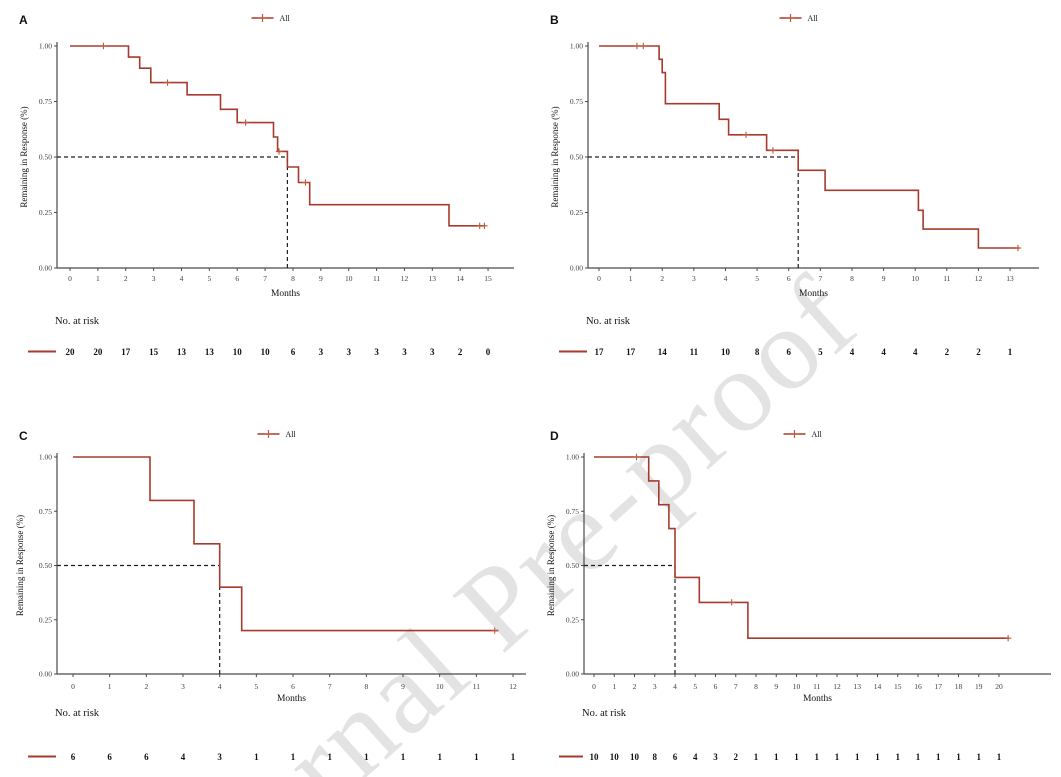 This screenshot has width=1061, height=777. I want to click on x-tick-label: 12, so click(979, 278).